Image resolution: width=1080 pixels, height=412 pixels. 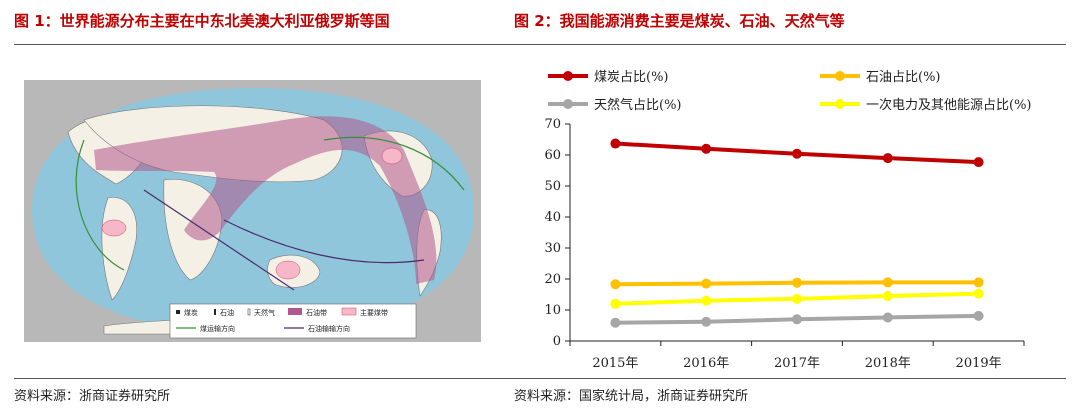 I want to click on legend-label: 煤炭占比(%), so click(x=631, y=77).